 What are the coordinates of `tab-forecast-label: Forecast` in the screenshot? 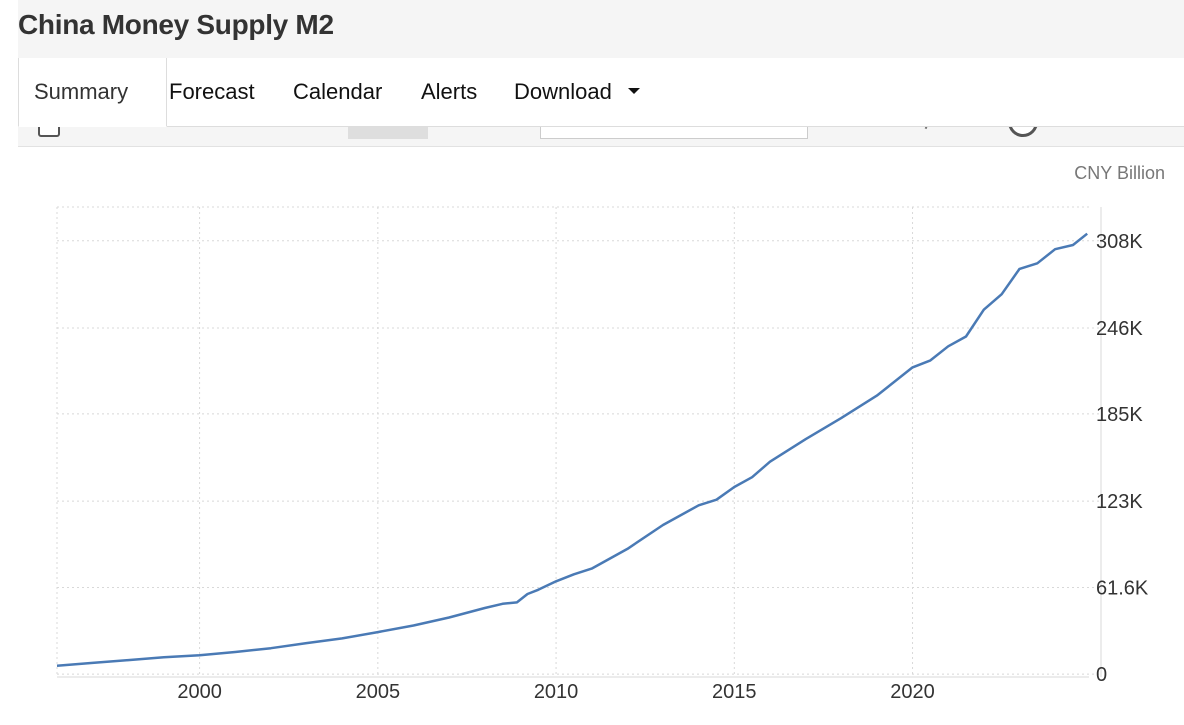 It's located at (212, 91).